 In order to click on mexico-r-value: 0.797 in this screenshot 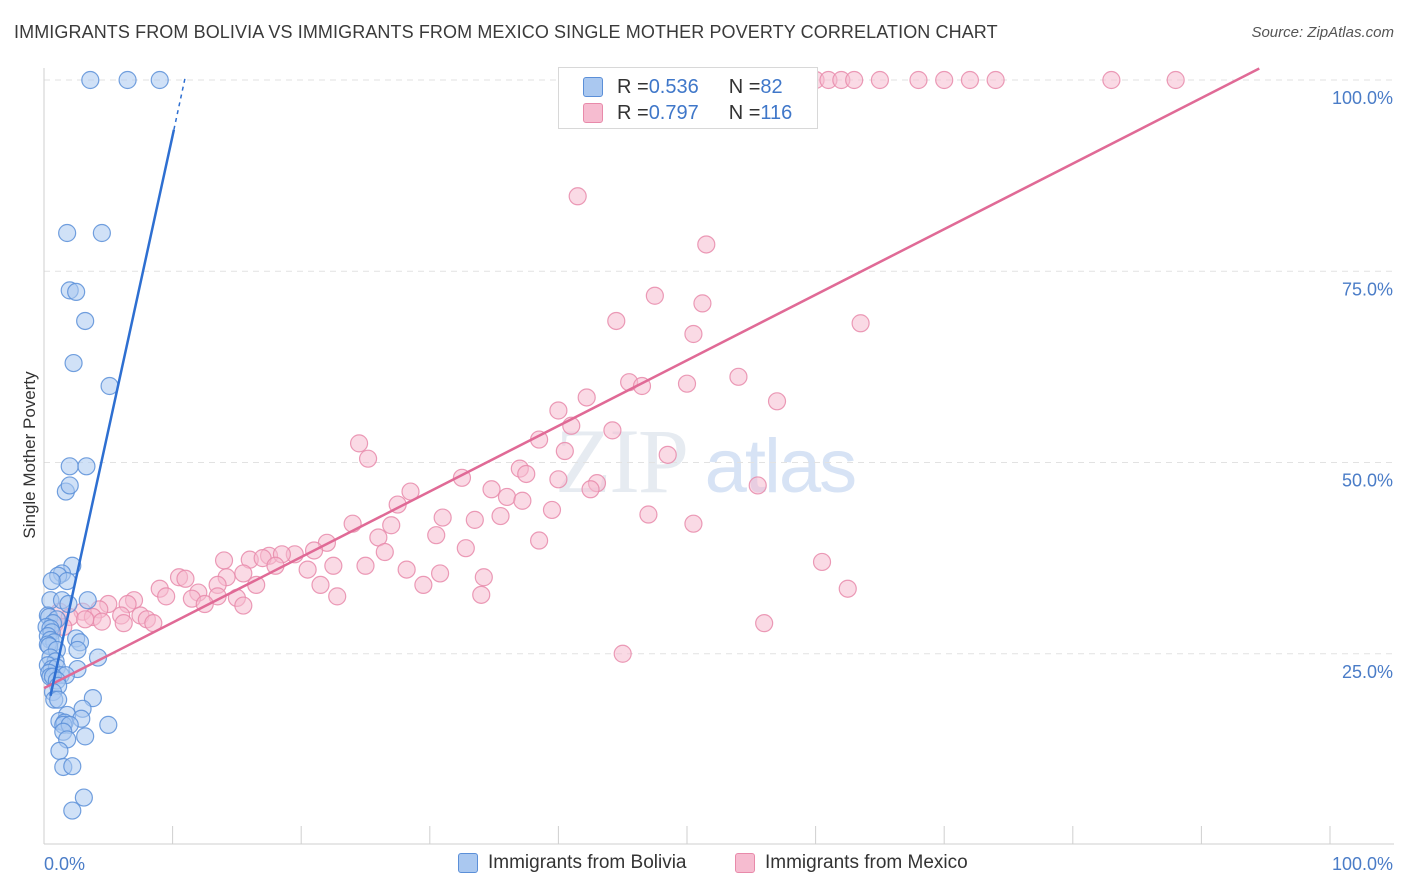, I will do `click(673, 112)`.